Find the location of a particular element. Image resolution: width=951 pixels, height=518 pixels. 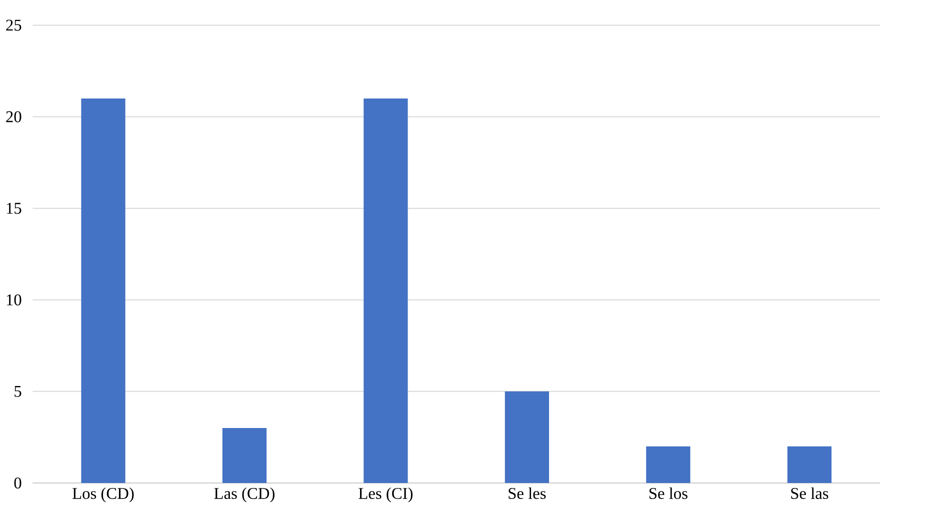

y-tick-label: 20 is located at coordinates (14, 116).